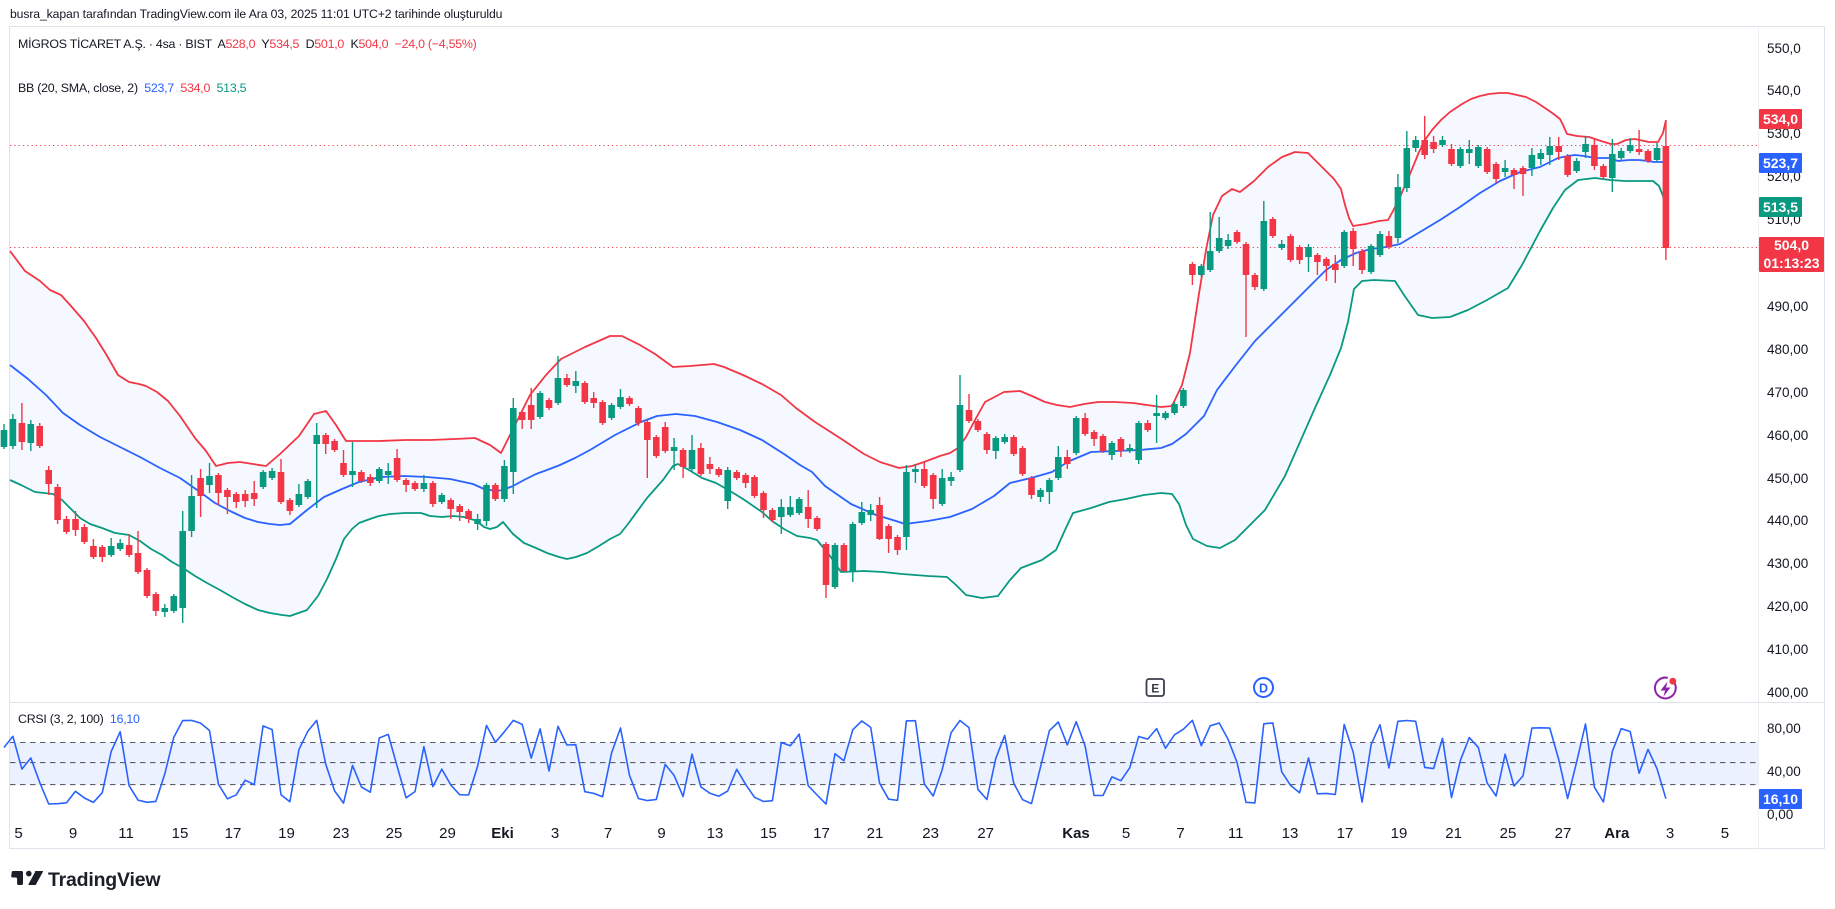 Image resolution: width=1835 pixels, height=909 pixels. Describe the element at coordinates (1155, 689) in the screenshot. I see `svg-text: E` at that location.